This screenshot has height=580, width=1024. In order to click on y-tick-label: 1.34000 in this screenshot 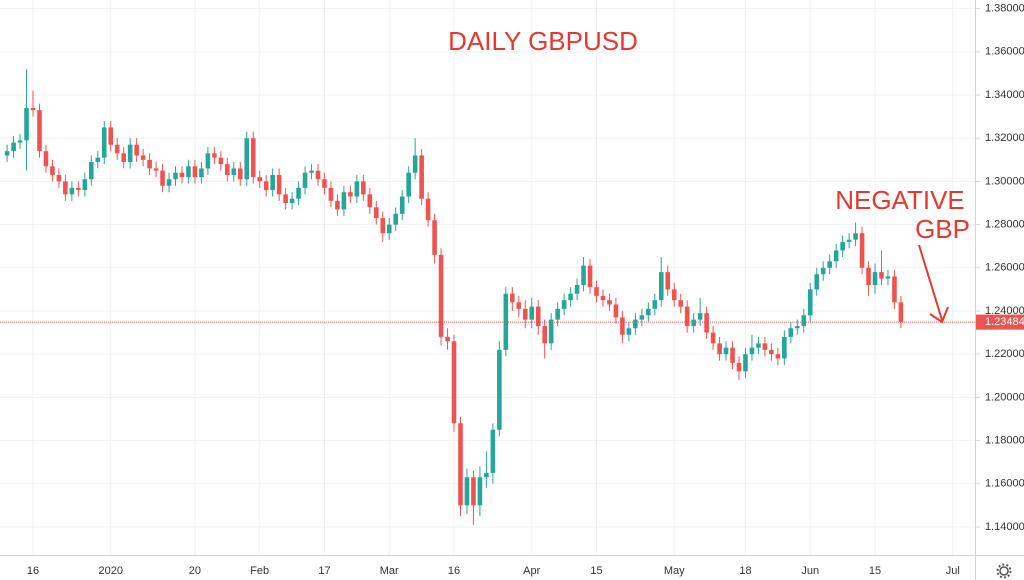, I will do `click(1004, 95)`.